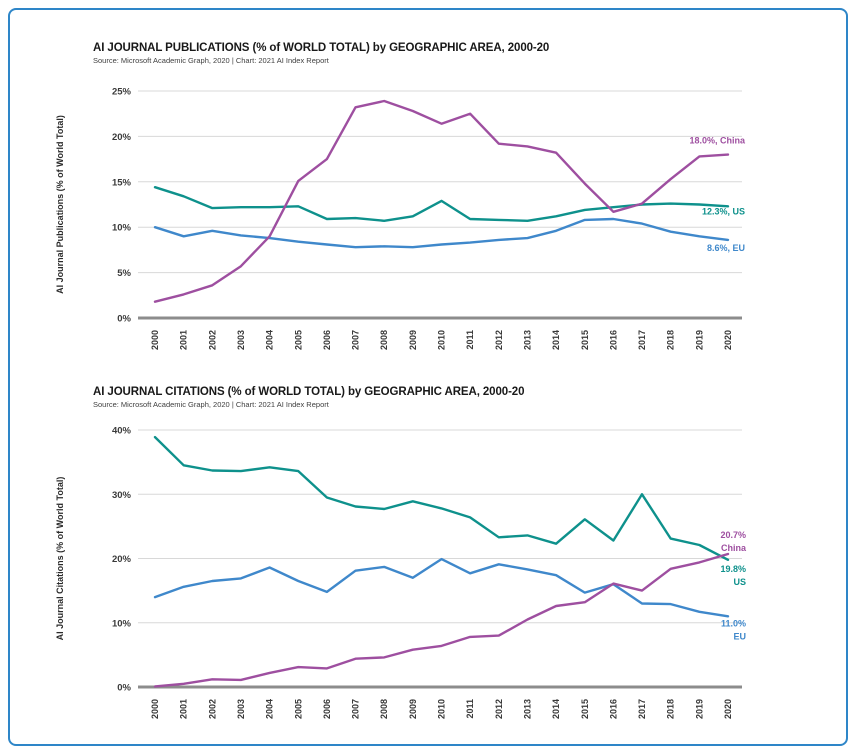 The width and height of the screenshot is (856, 754). I want to click on y-tick-label: 15%, so click(122, 182).